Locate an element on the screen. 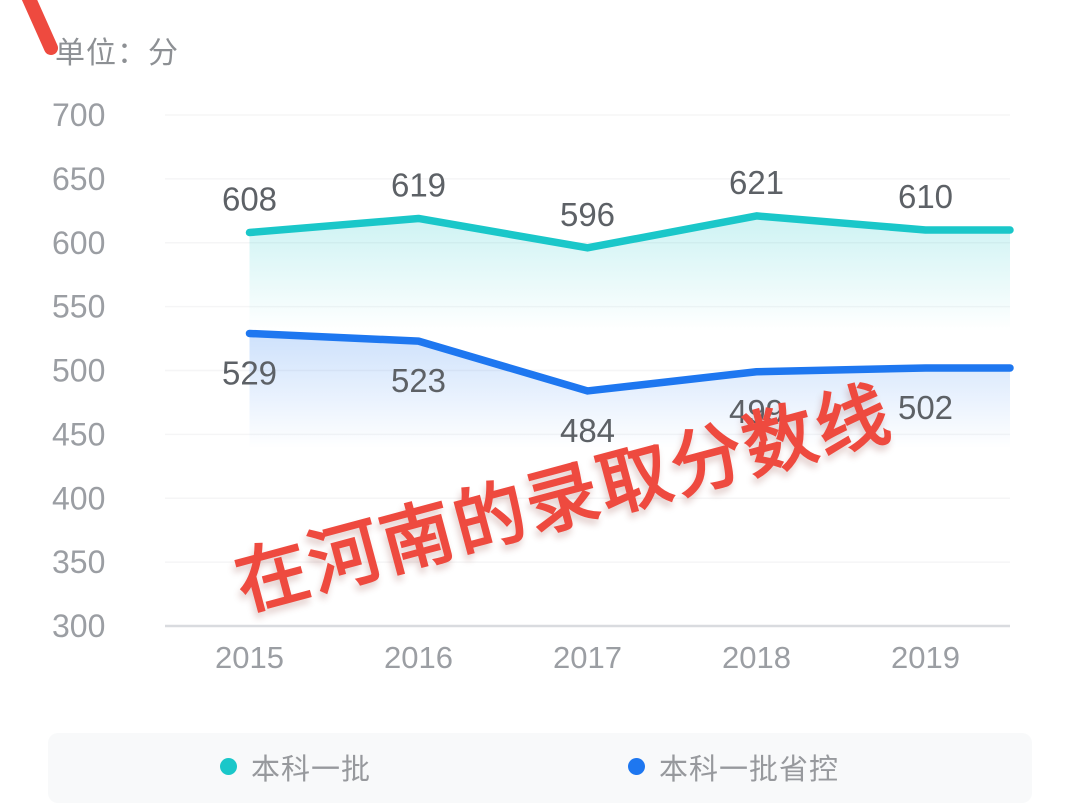 Image resolution: width=1080 pixels, height=807 pixels. value-label: 608 is located at coordinates (249, 199).